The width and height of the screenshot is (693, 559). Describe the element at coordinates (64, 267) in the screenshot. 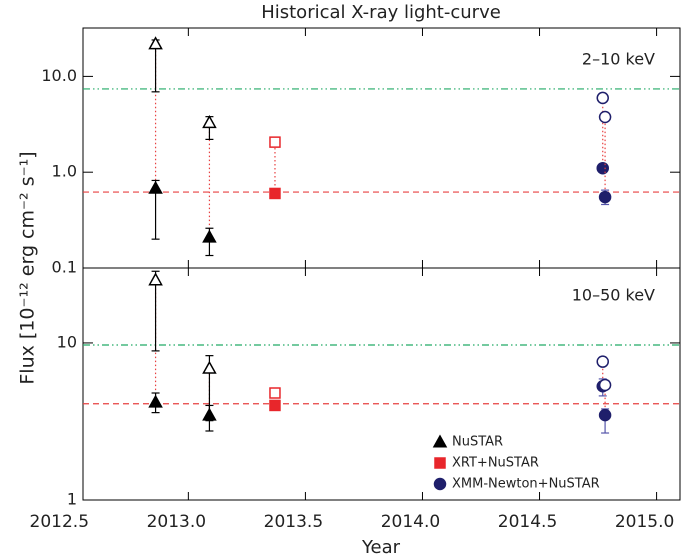

I see `y-tick-label: 0.1` at that location.